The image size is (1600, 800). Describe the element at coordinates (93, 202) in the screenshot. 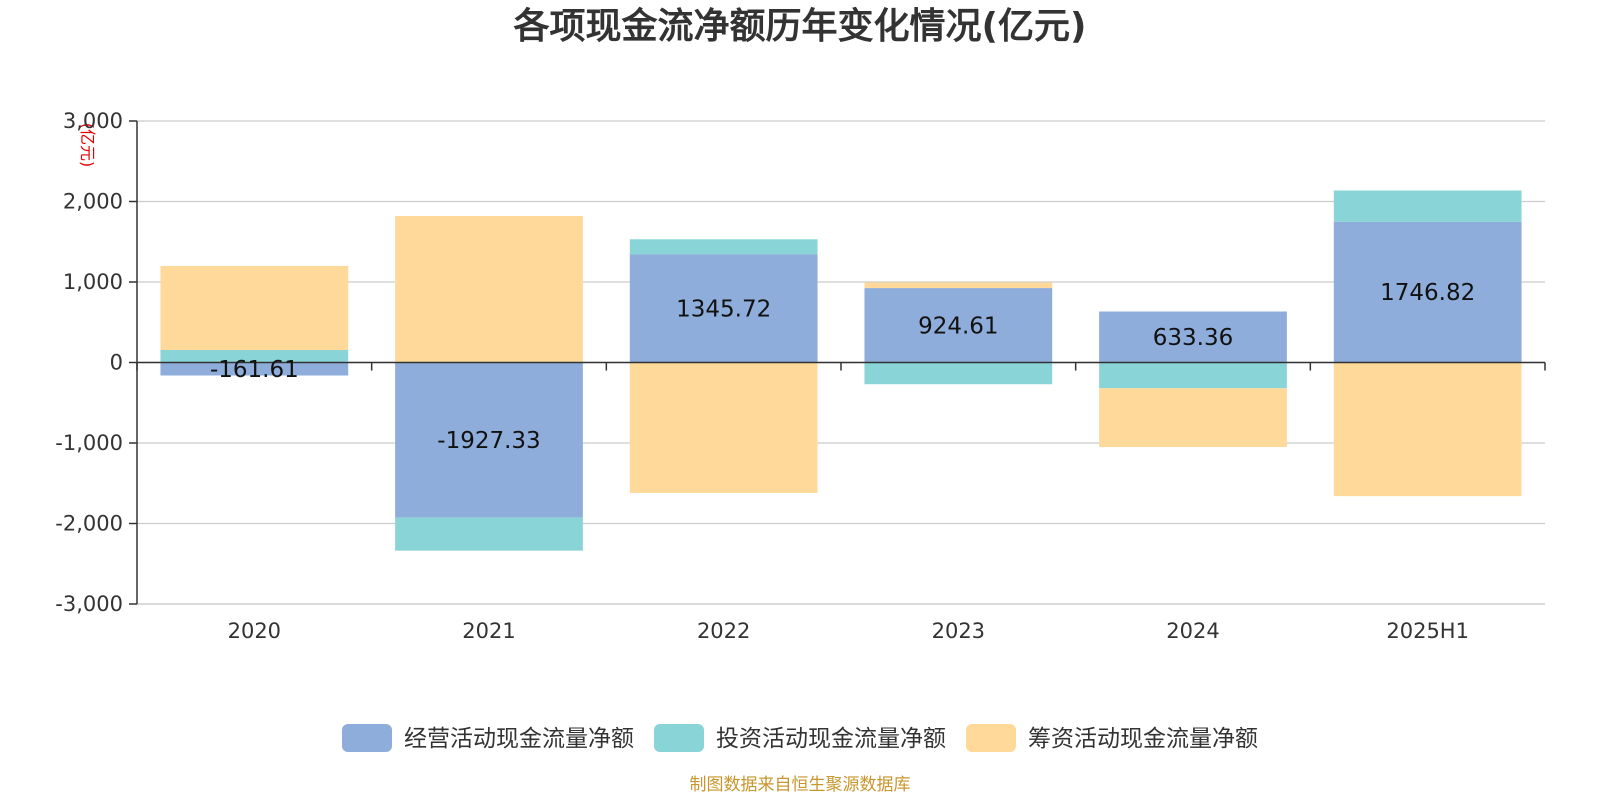

I see `y-tick-label: 2,000` at that location.